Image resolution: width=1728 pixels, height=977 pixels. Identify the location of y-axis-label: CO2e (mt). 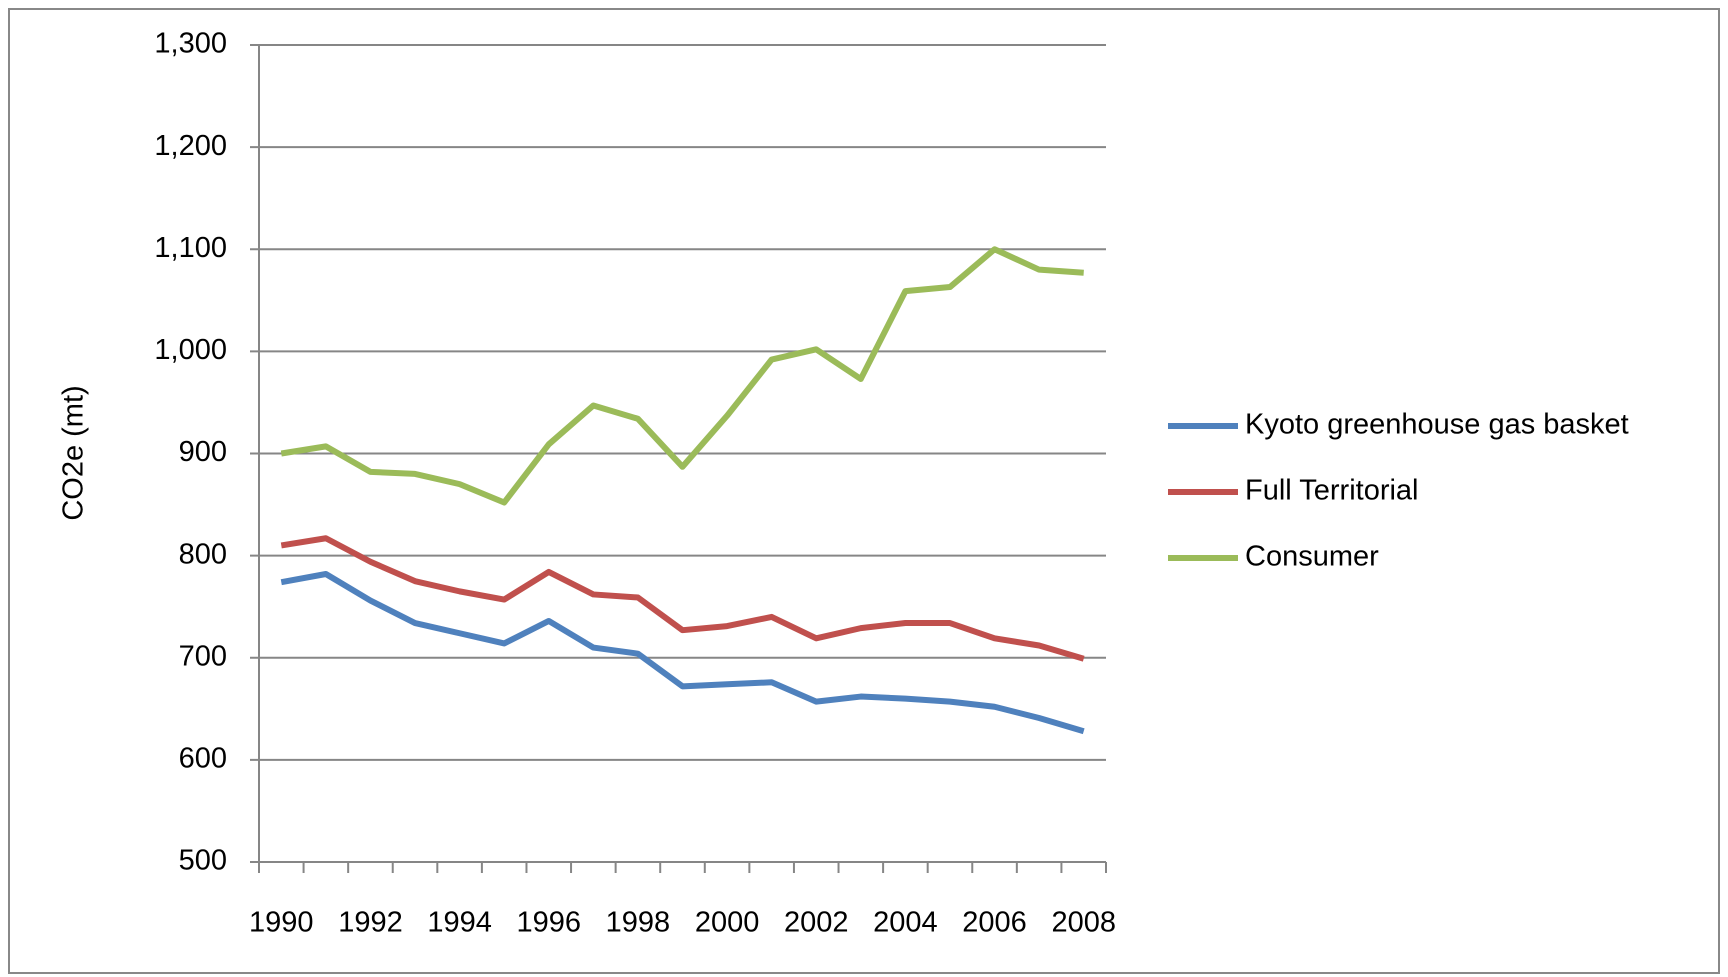
(74, 452).